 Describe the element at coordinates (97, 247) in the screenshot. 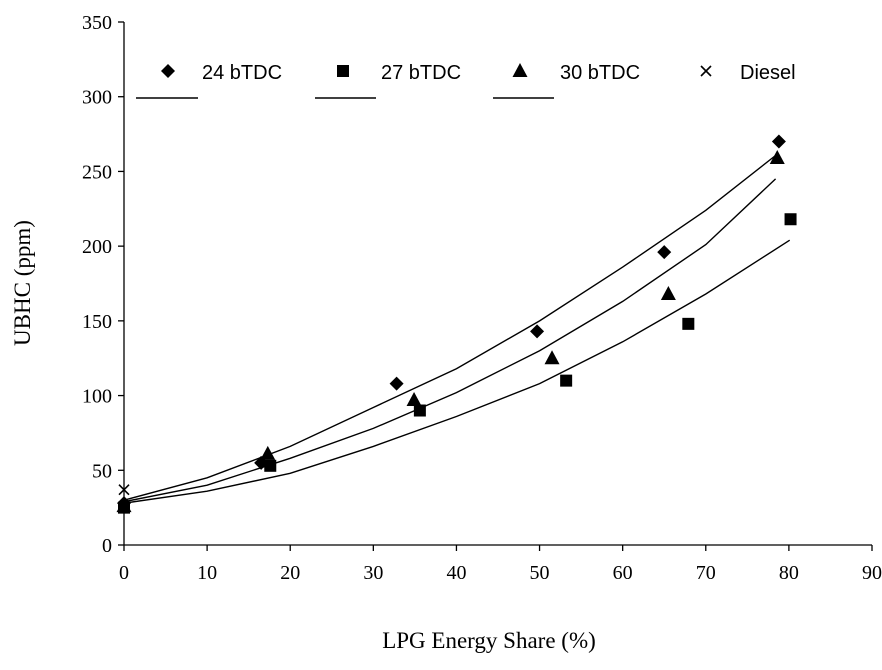

I see `y-tick-label: 200` at that location.